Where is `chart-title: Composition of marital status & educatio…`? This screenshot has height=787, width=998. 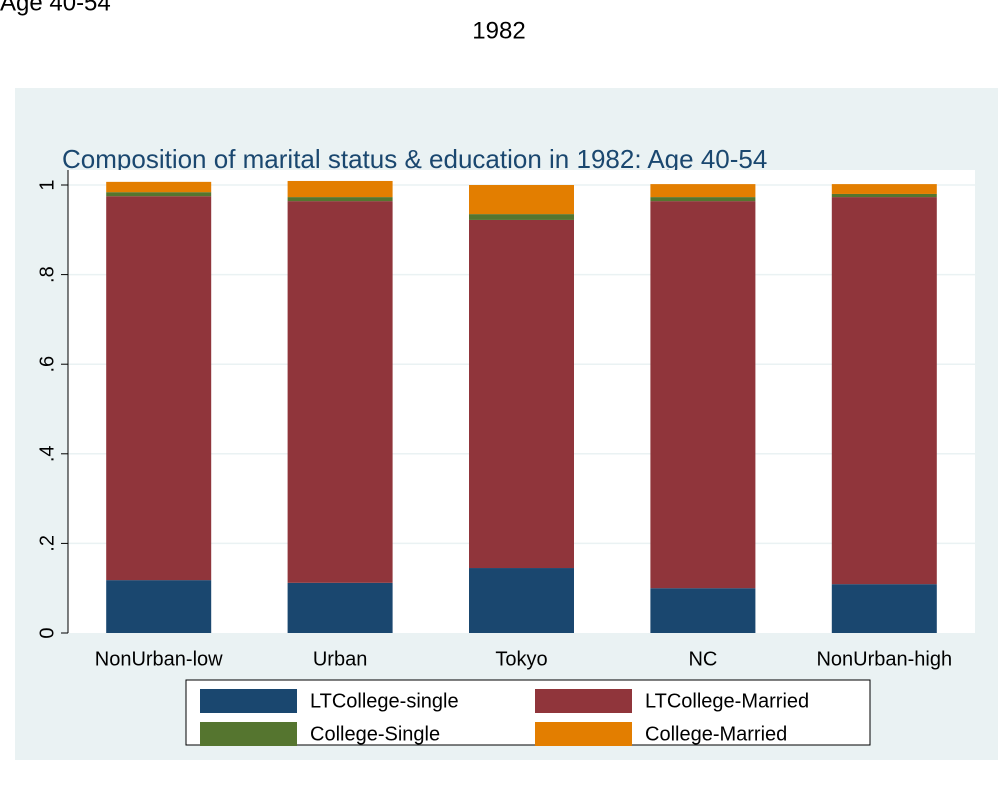
chart-title: Composition of marital status & educatio… is located at coordinates (414, 159).